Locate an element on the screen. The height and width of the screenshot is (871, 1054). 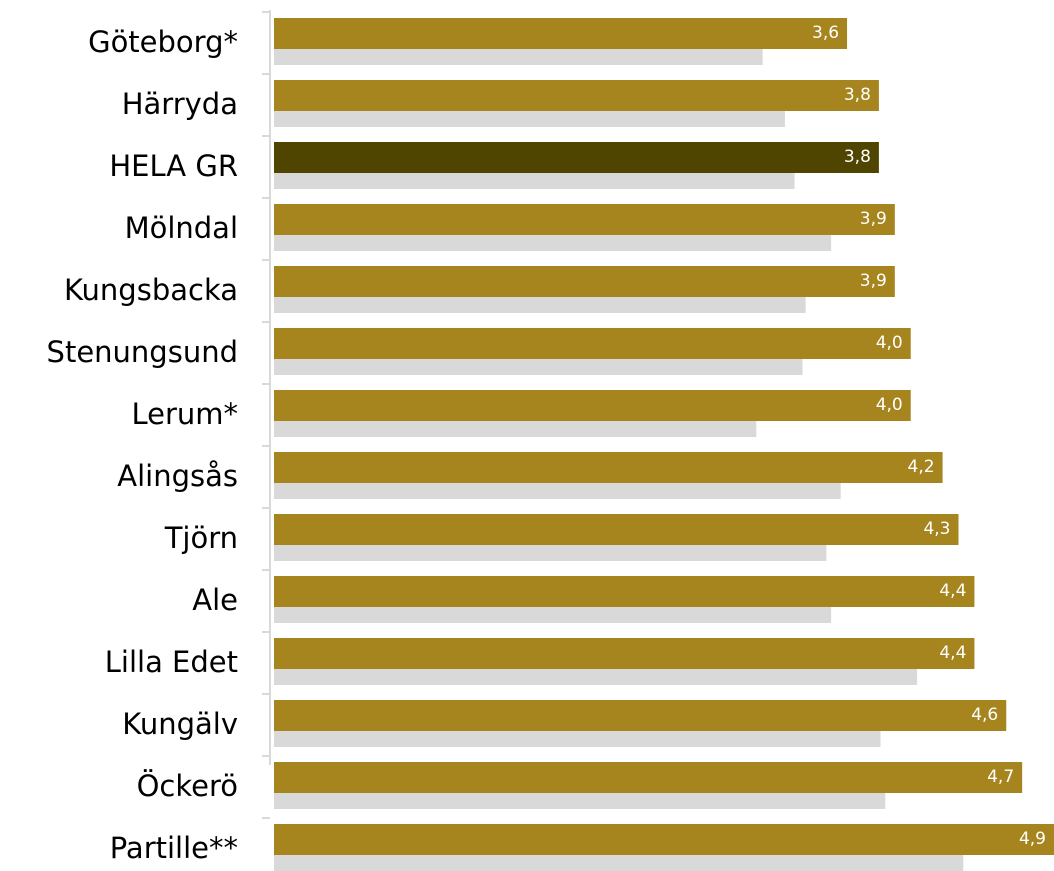
category-label: Mölndal is located at coordinates (181, 228).